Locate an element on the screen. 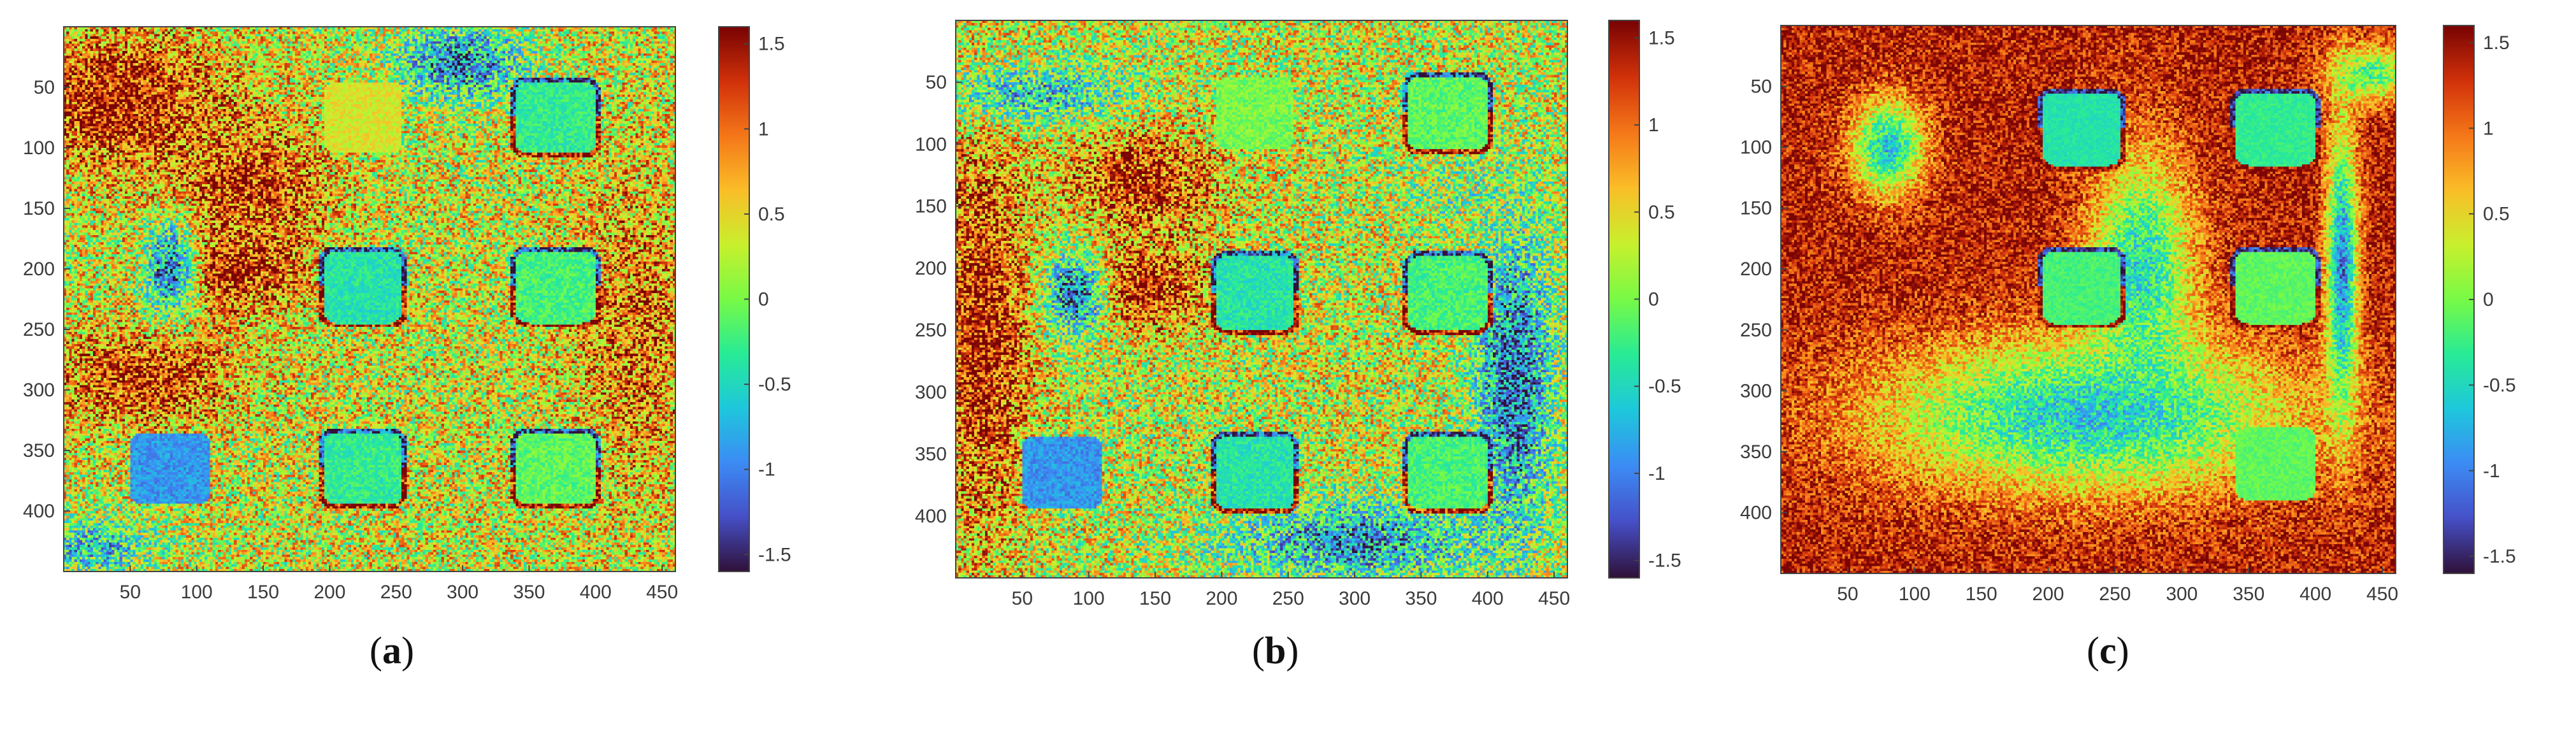 Image resolution: width=2576 pixels, height=734 pixels. panel-caption: (a) is located at coordinates (392, 651).